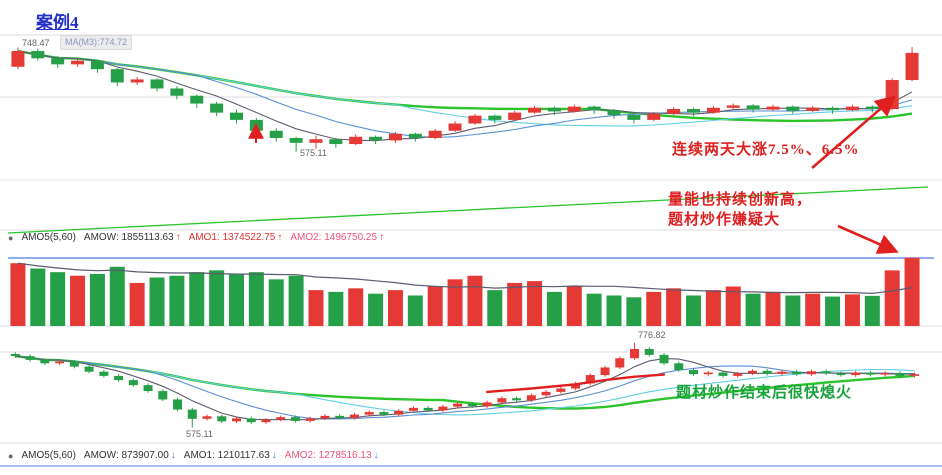 The image size is (942, 475). I want to click on indicator-value: AMOW: 1855113.63, so click(128, 237).